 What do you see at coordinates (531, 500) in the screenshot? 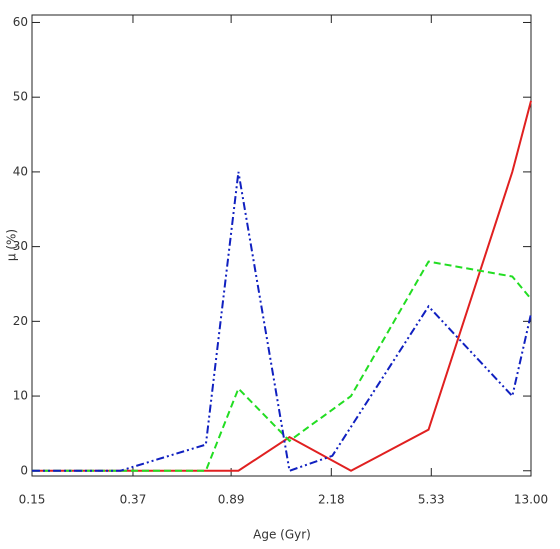
I see `x-tick-label: 13.00` at bounding box center [531, 500].